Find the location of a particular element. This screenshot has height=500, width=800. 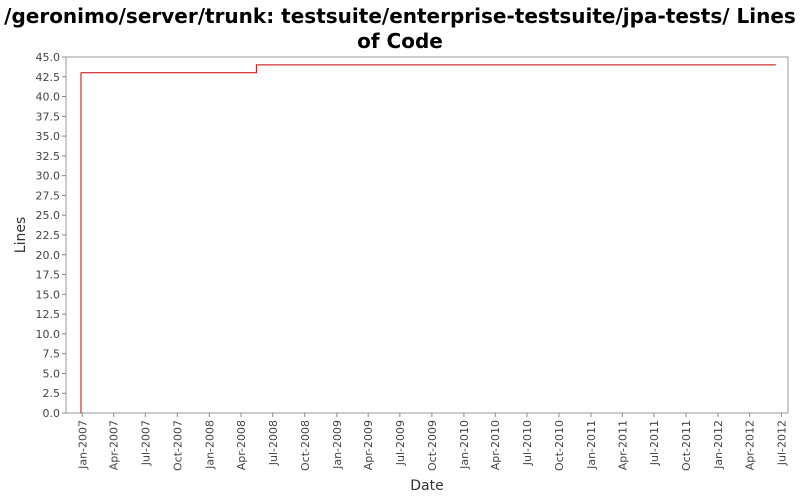

x-tick-label: Apr-2008 is located at coordinates (241, 445).